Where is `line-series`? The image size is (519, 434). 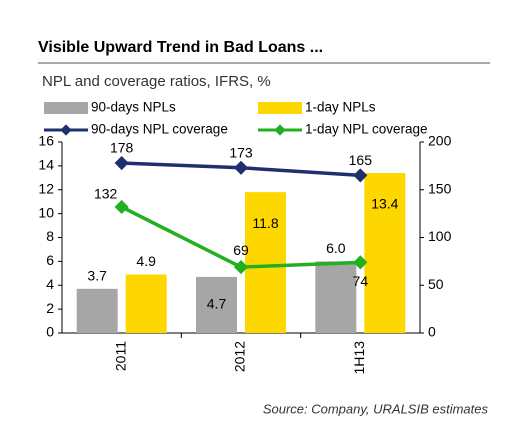 line-series is located at coordinates (240, 237).